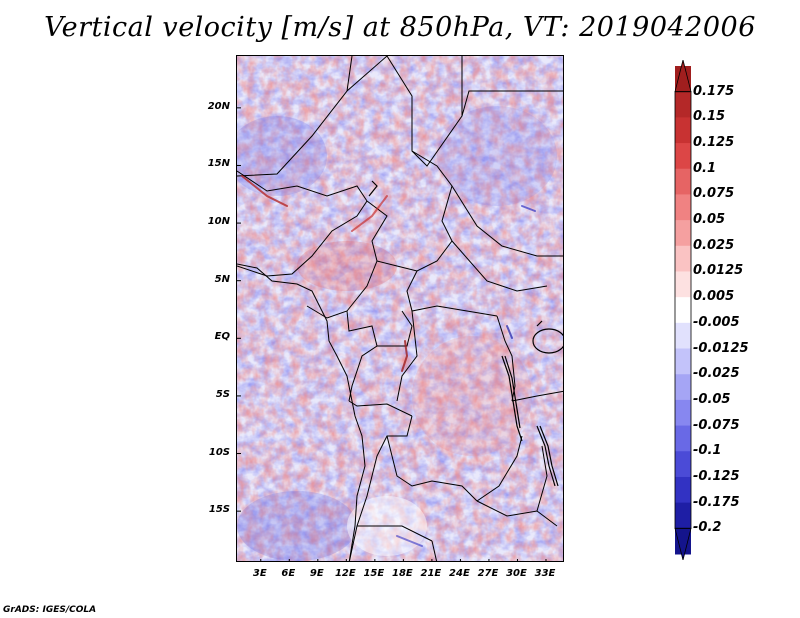  Describe the element at coordinates (259, 573) in the screenshot. I see `lon-tick-label: 3E` at that location.